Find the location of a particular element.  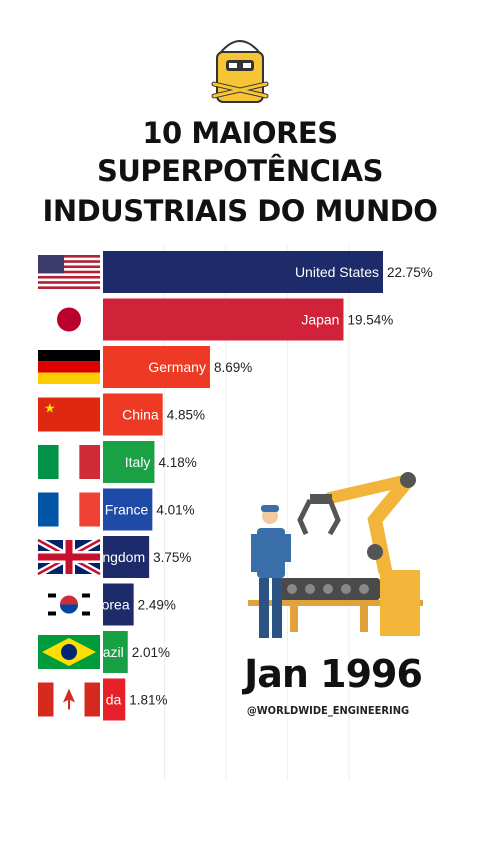

chart-title-line-1: 10 MAIORES is located at coordinates (240, 133).